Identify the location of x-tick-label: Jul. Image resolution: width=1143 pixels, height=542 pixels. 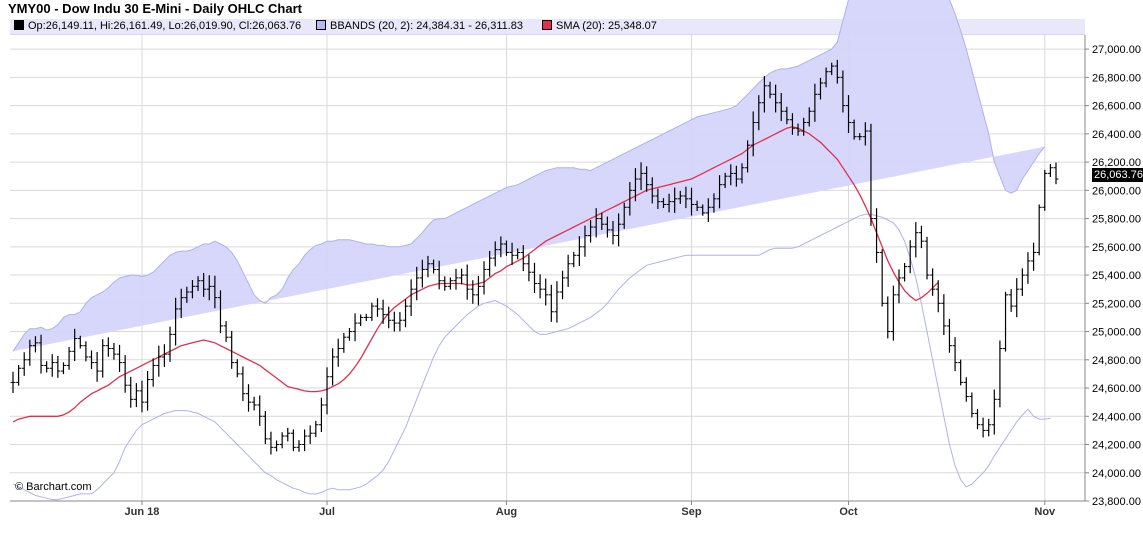
(327, 512).